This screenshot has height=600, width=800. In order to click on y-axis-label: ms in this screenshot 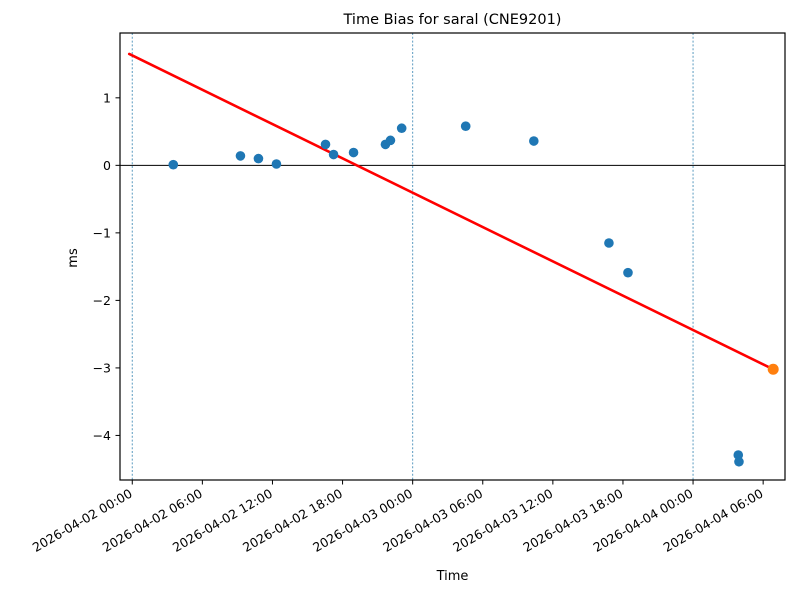, I will do `click(73, 258)`.